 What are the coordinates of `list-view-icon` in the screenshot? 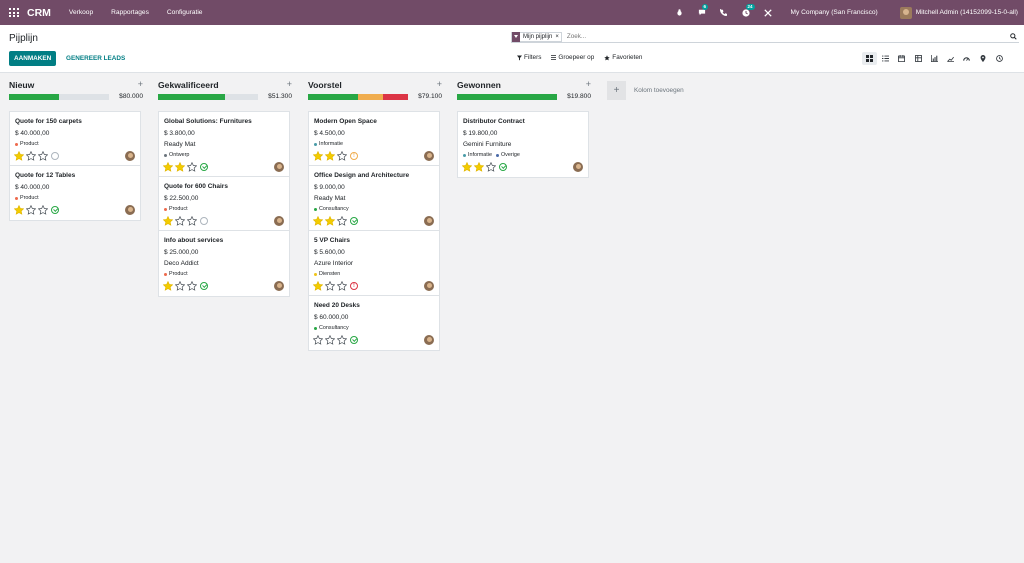 It's located at (885, 58).